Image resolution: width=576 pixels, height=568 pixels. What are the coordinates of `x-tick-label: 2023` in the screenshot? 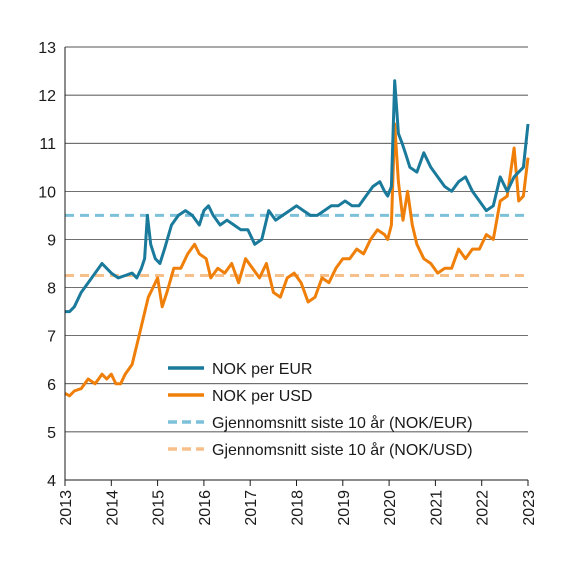 It's located at (529, 508).